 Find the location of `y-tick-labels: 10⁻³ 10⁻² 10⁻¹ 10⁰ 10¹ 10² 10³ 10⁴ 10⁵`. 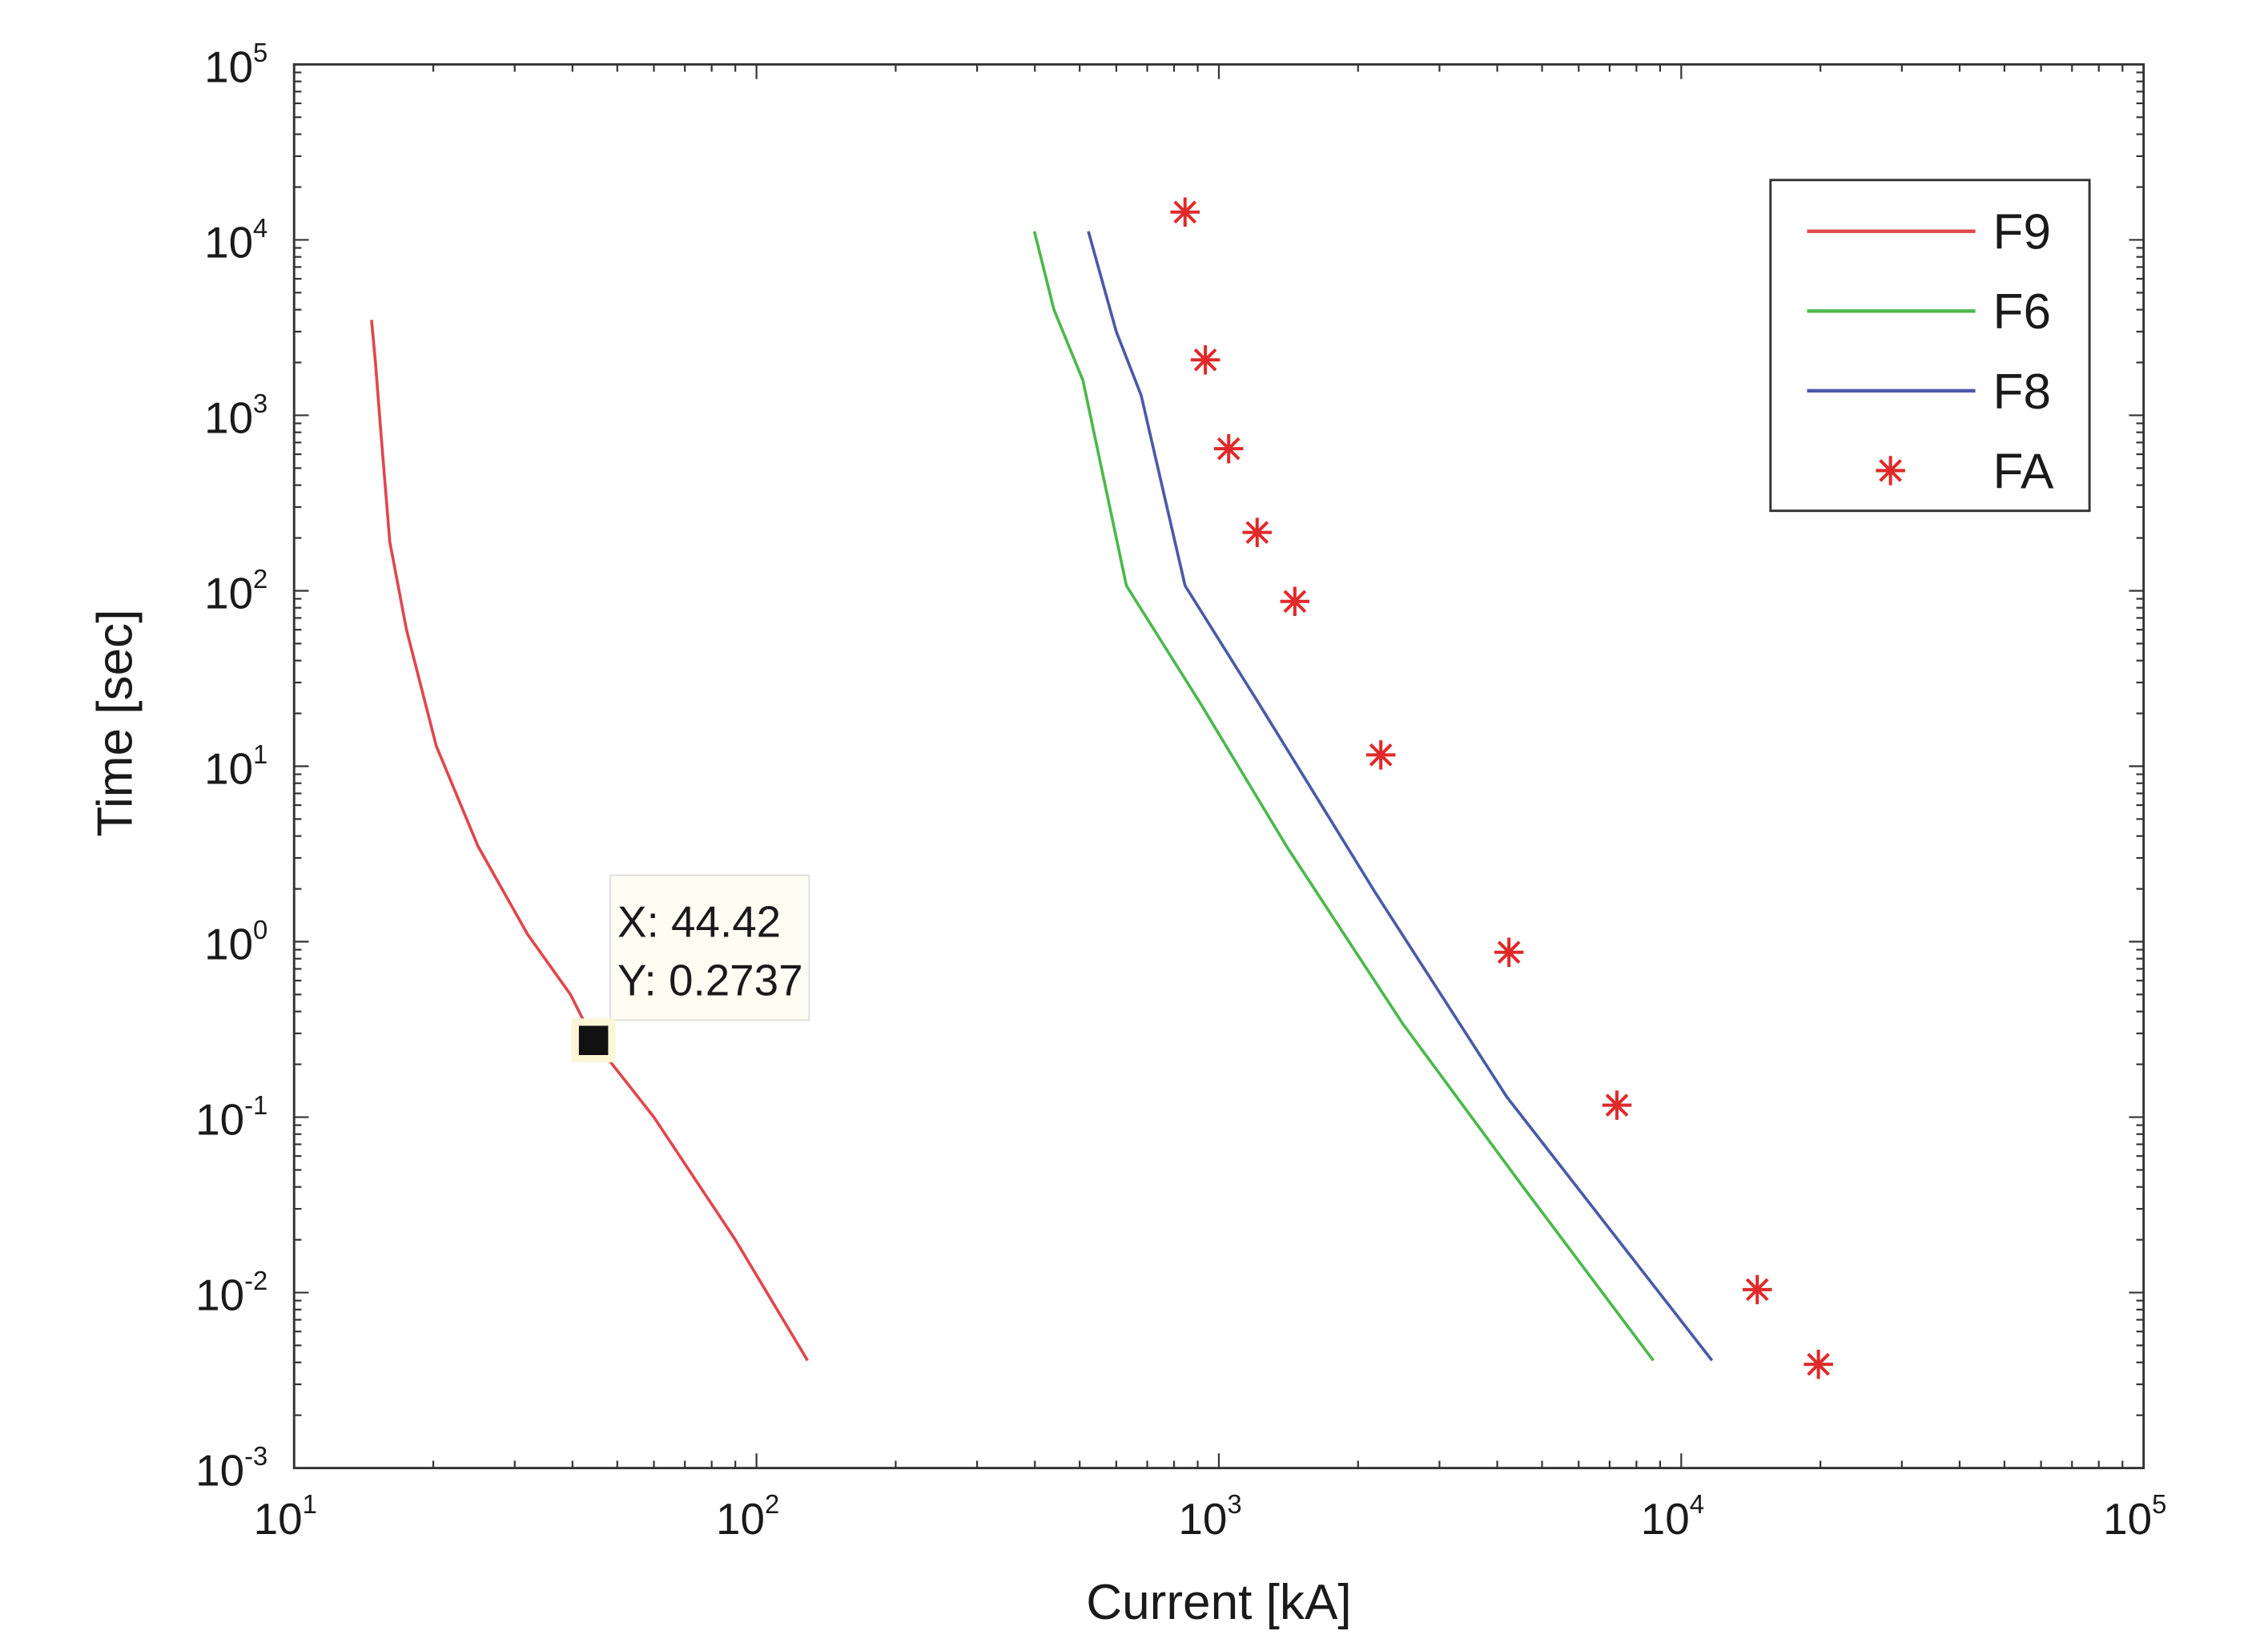

y-tick-labels: 10⁻³ 10⁻² 10⁻¹ 10⁰ 10¹ 10² 10³ 10⁴ 10⁵ is located at coordinates (231, 767).